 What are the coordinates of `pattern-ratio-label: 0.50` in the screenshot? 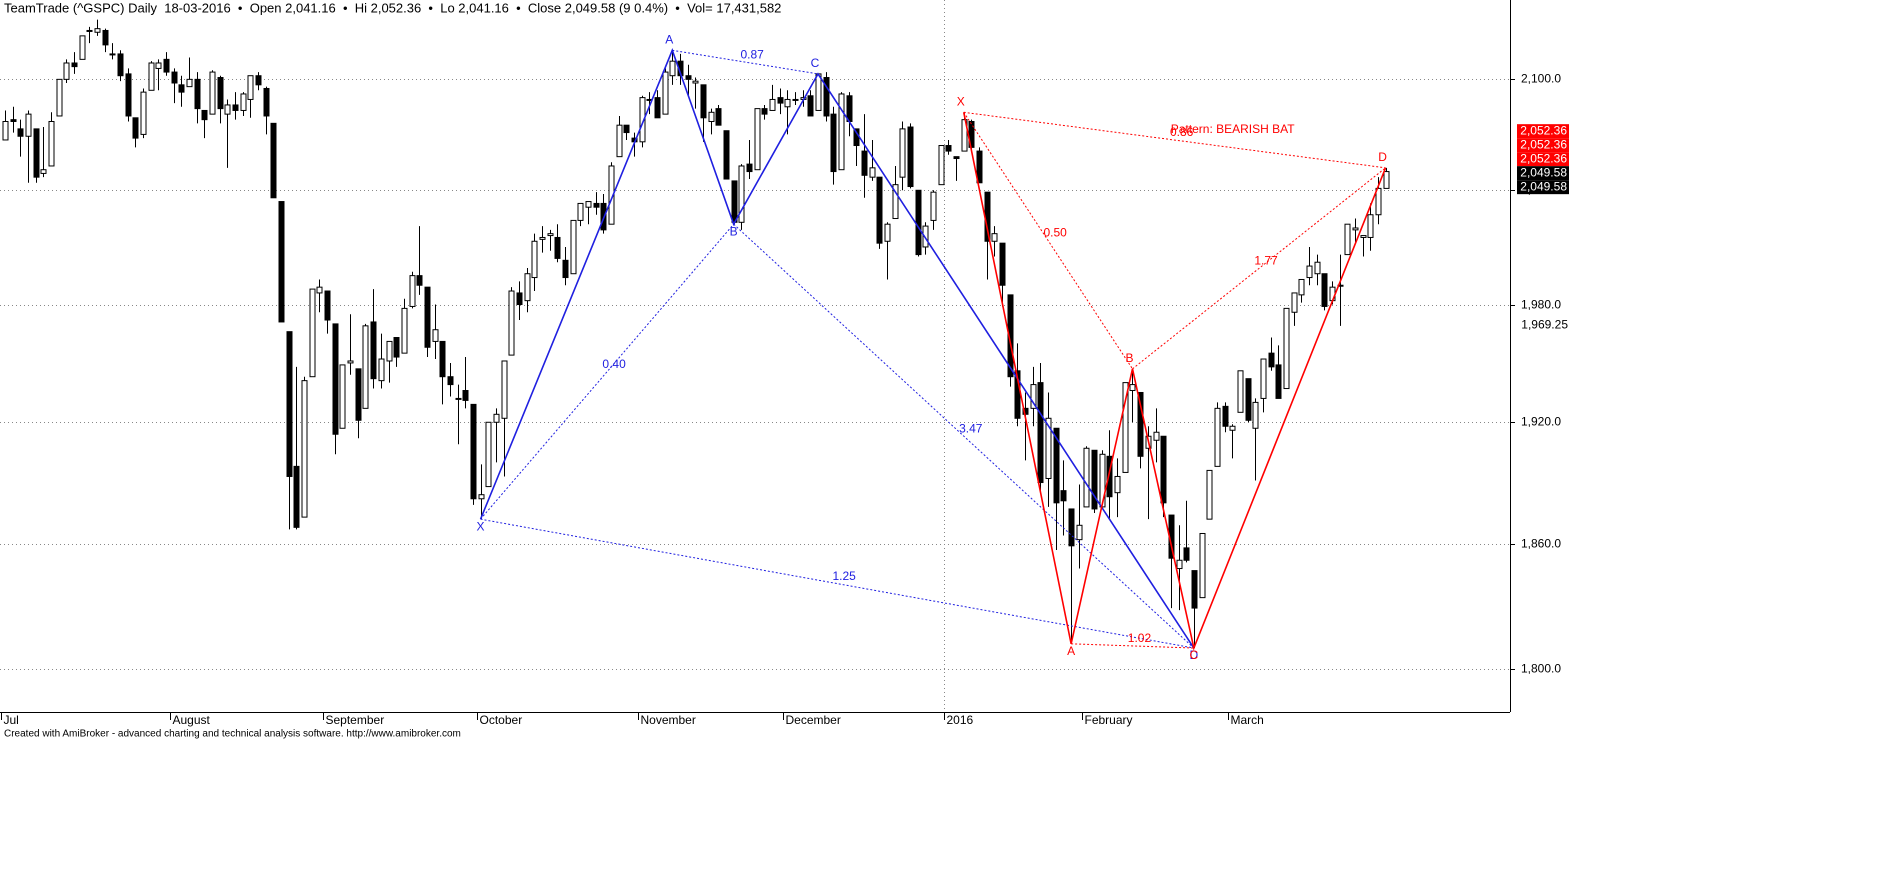 It's located at (1055, 233).